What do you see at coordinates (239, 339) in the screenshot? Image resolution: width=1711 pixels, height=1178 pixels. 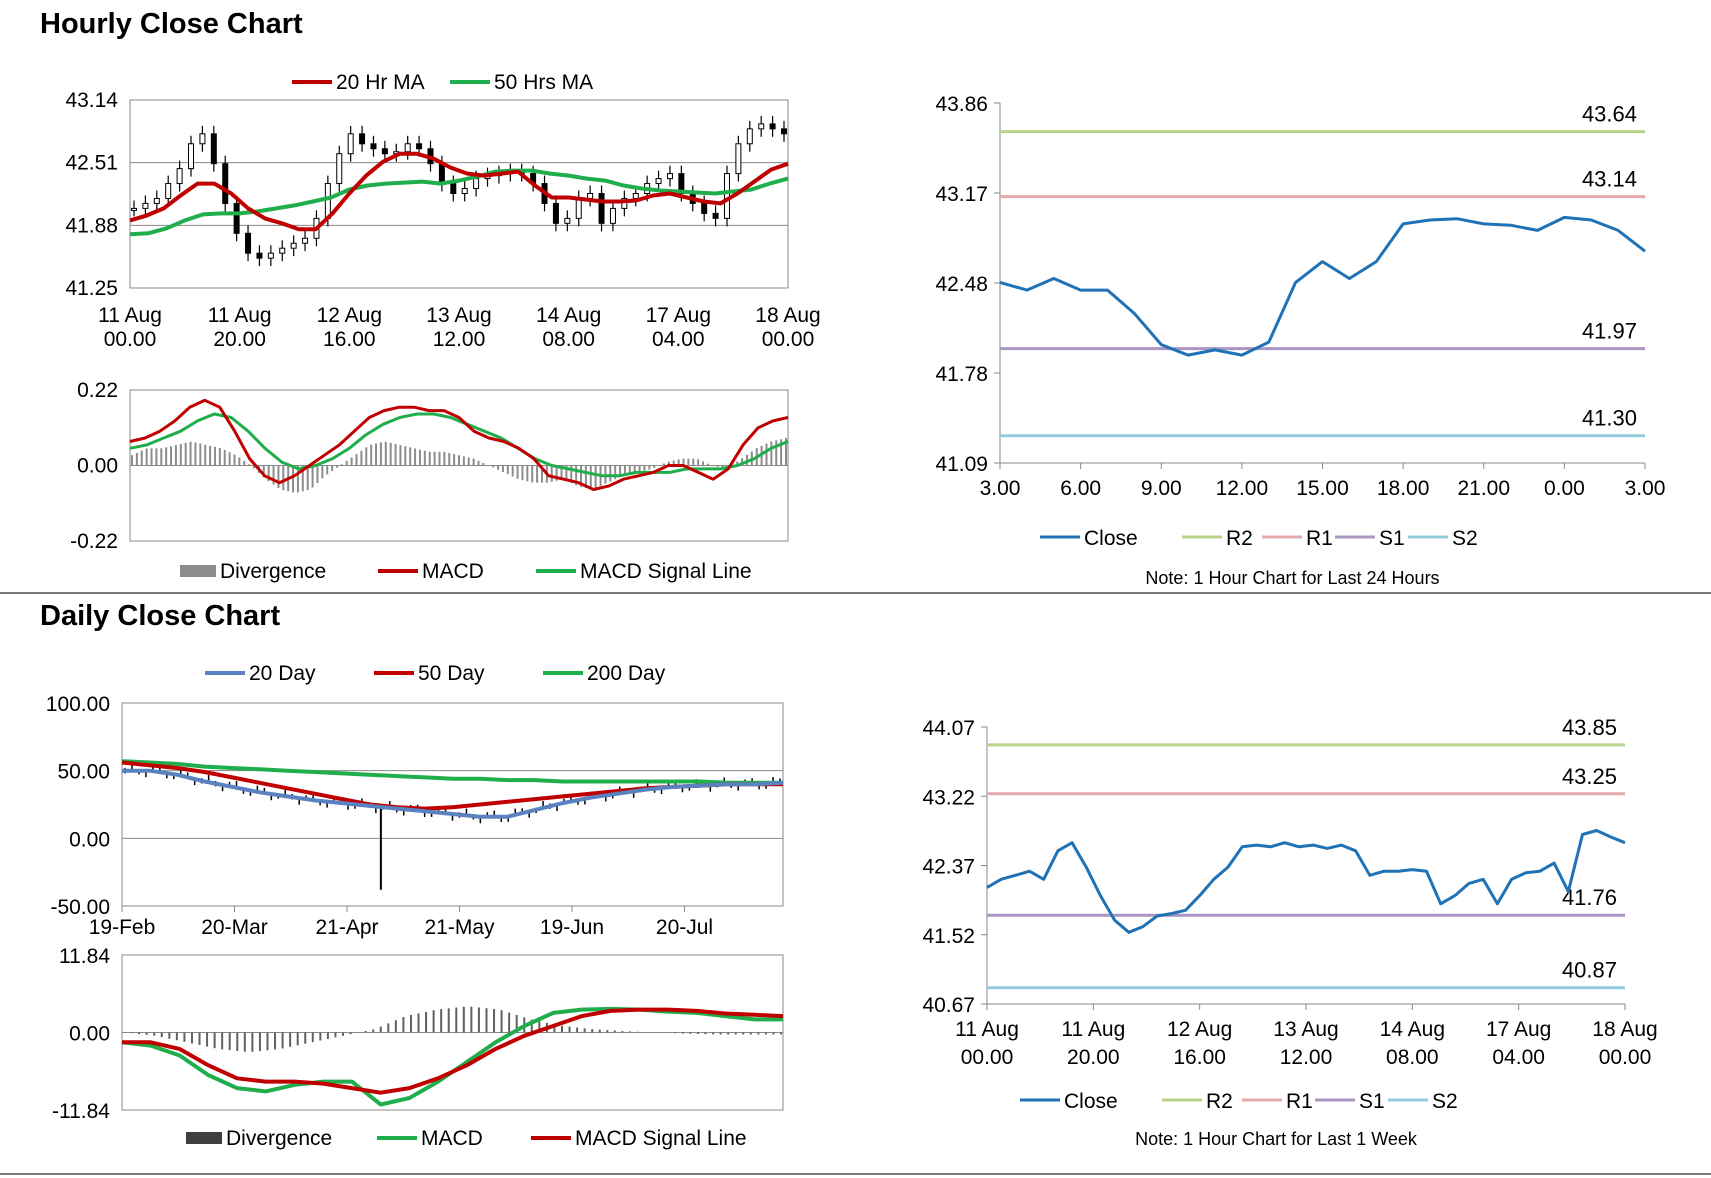 I see `hourly-price-x-tick-time: 20.00` at bounding box center [239, 339].